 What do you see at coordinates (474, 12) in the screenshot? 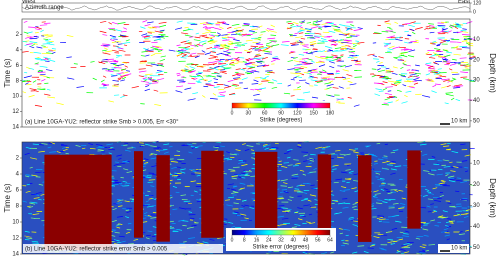
I see `strip-tick-label: 0` at bounding box center [474, 12].